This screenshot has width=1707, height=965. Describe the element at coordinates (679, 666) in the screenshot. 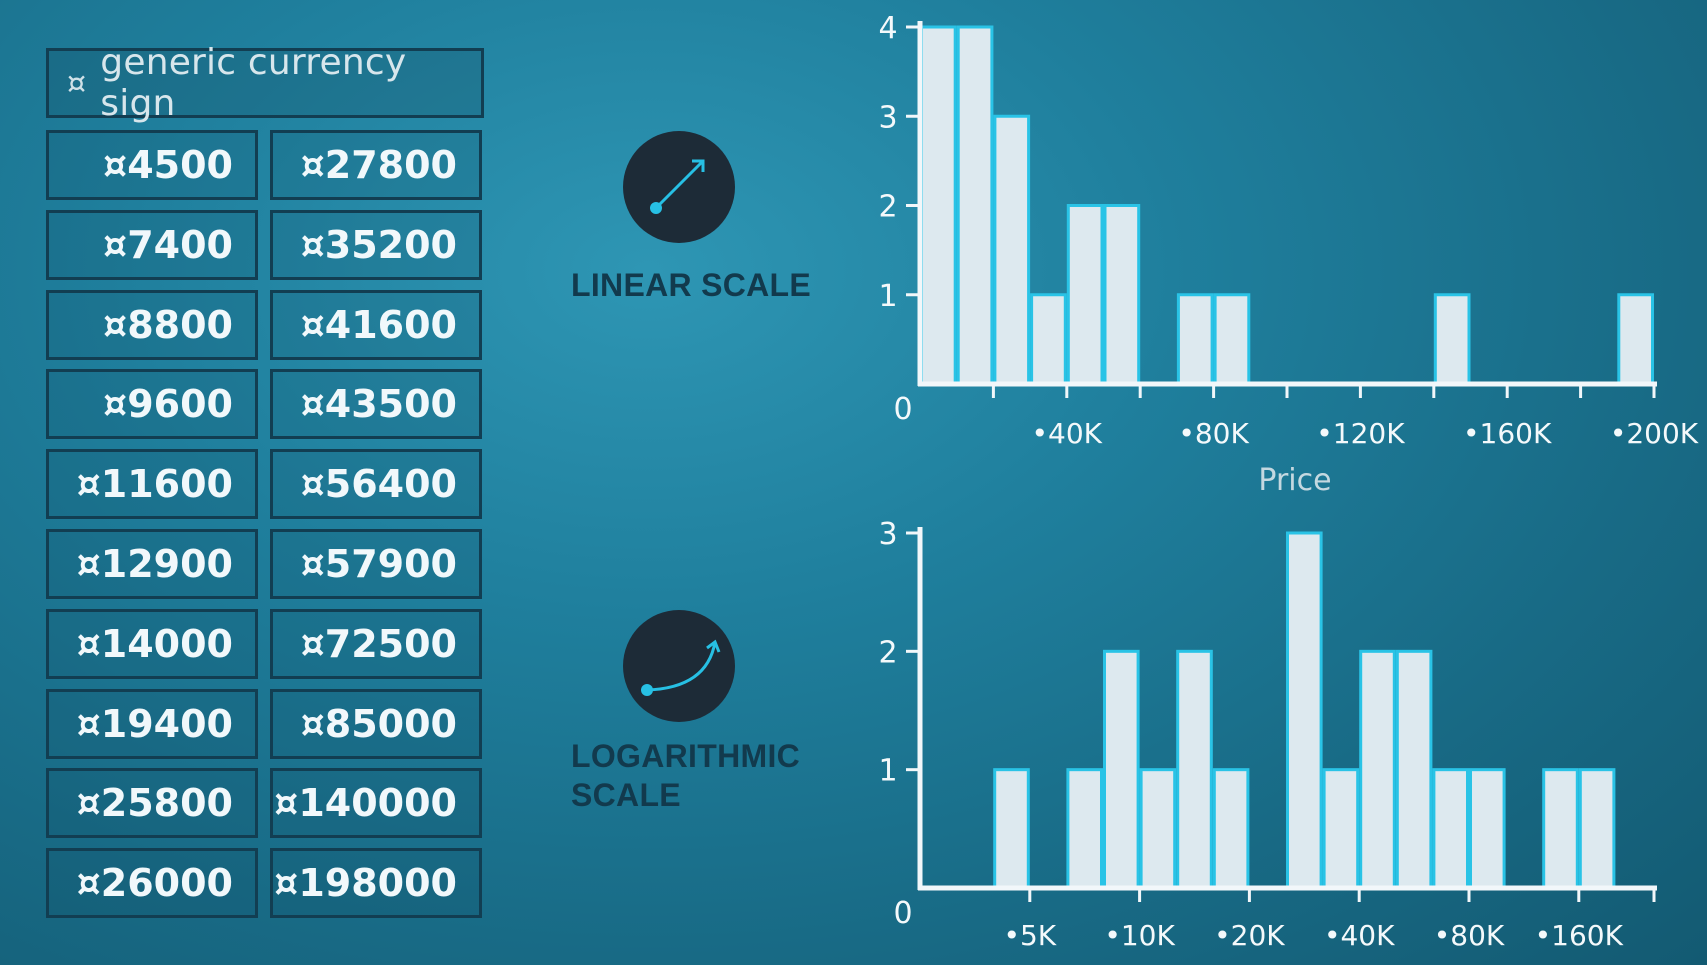

I see `curved-arrow-icon` at that location.